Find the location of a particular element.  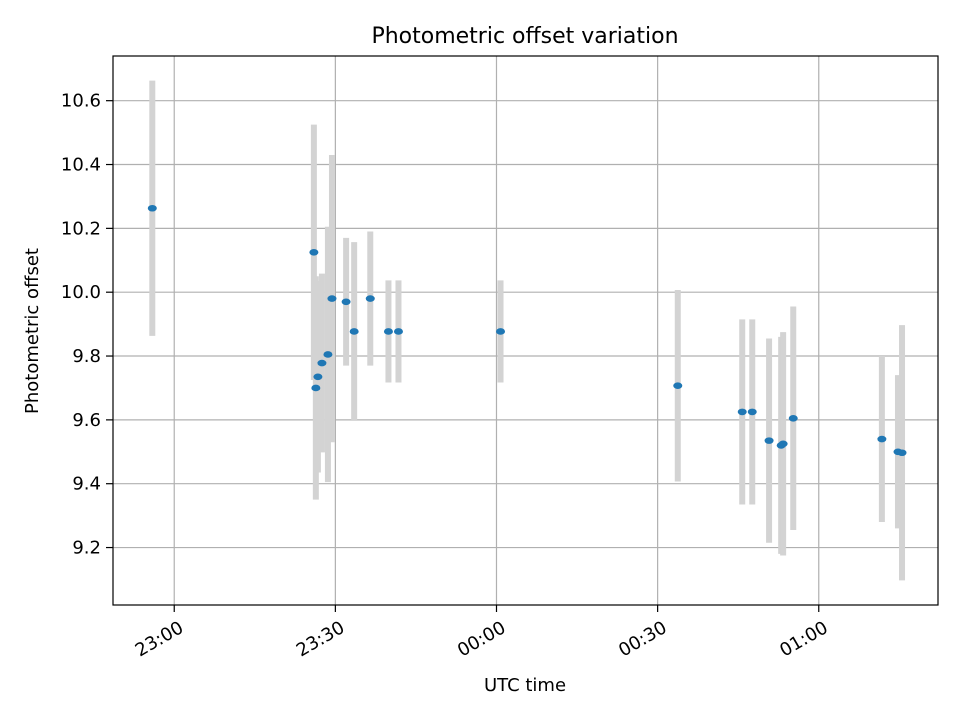

y-tick-label: 10.2 is located at coordinates (81, 228).